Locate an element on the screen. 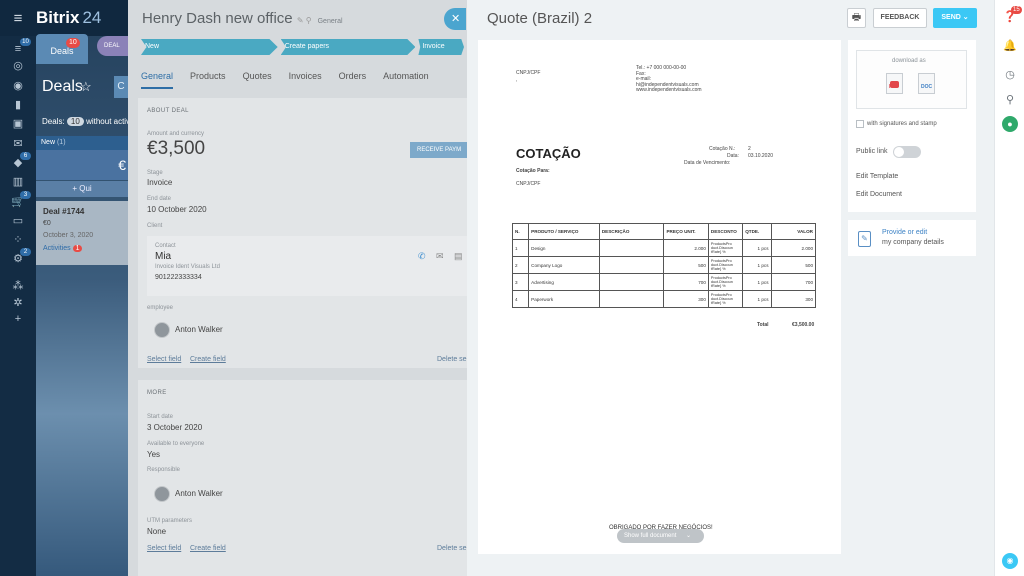  sites-icon: ▭ is located at coordinates (18, 221).